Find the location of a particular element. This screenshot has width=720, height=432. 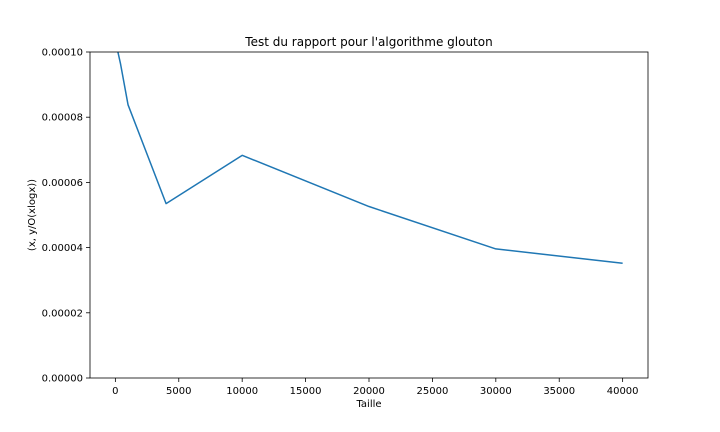

y-axis-label: (x, y/O(xlogx)) is located at coordinates (32, 215).